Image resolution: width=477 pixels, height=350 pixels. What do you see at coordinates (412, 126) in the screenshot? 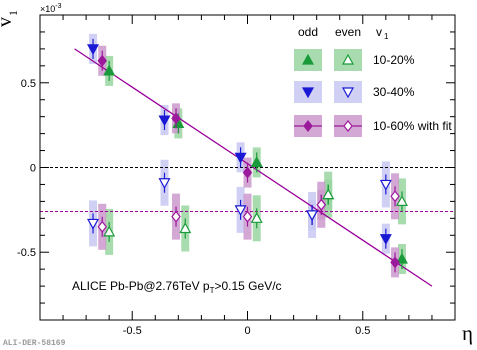
I see `legend-label: 10-60% with fit` at bounding box center [412, 126].